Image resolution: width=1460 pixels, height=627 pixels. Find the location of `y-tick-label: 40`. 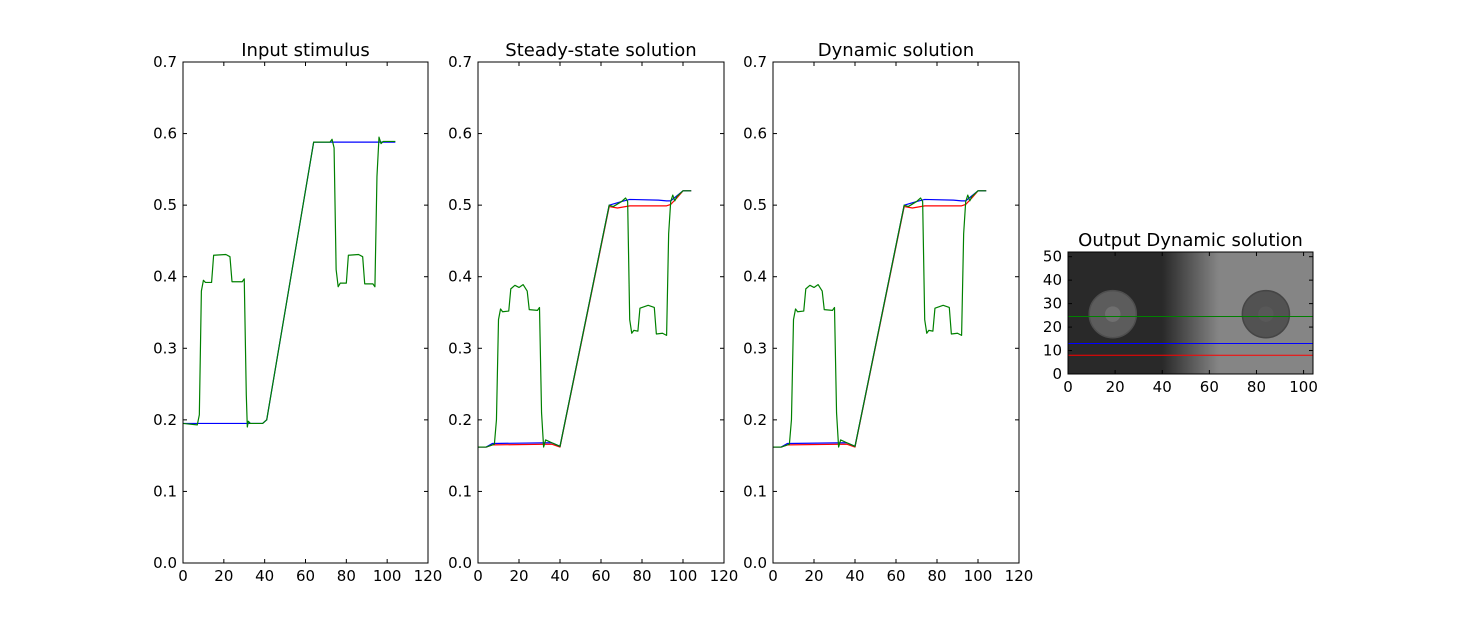

y-tick-label: 40 is located at coordinates (1052, 280).